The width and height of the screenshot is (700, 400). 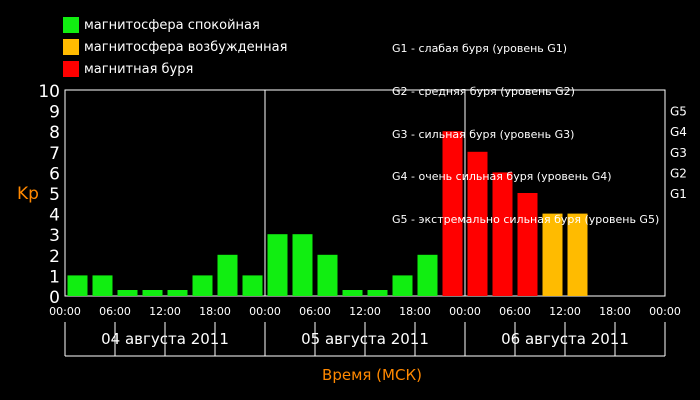 What do you see at coordinates (54, 195) in the screenshot?
I see `y-tick-label: 5` at bounding box center [54, 195].